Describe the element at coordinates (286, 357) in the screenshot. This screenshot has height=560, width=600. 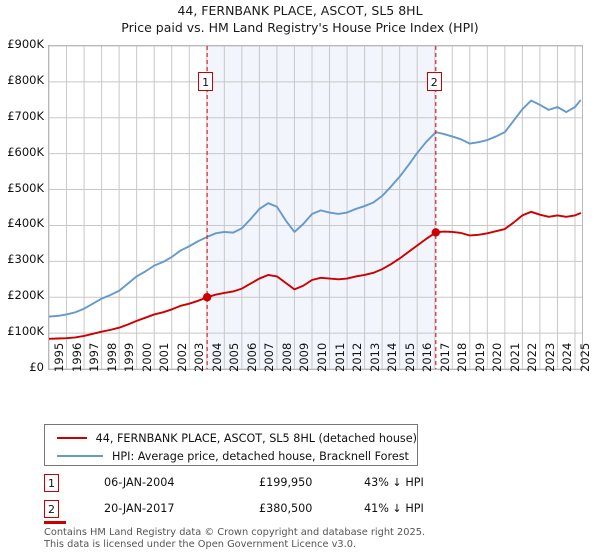
I see `x-axis-tick-label: 2008` at that location.